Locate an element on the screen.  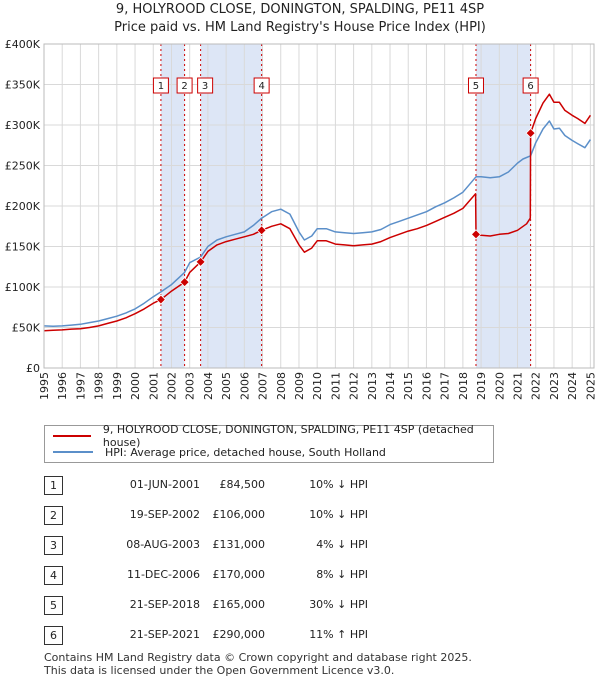
x-tick-label: 2007 is located at coordinates (263, 386).